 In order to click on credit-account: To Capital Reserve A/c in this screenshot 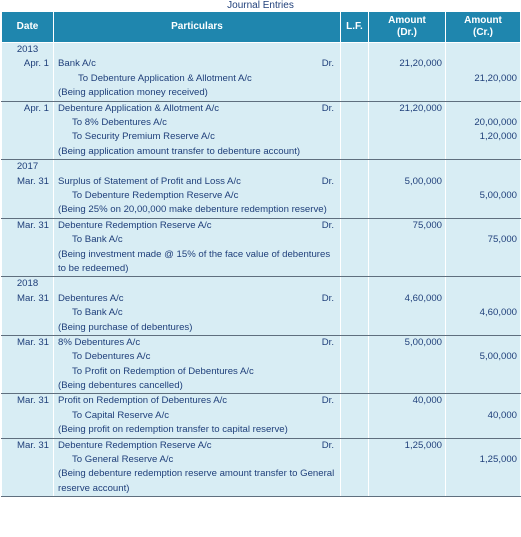, I will do `click(121, 415)`.